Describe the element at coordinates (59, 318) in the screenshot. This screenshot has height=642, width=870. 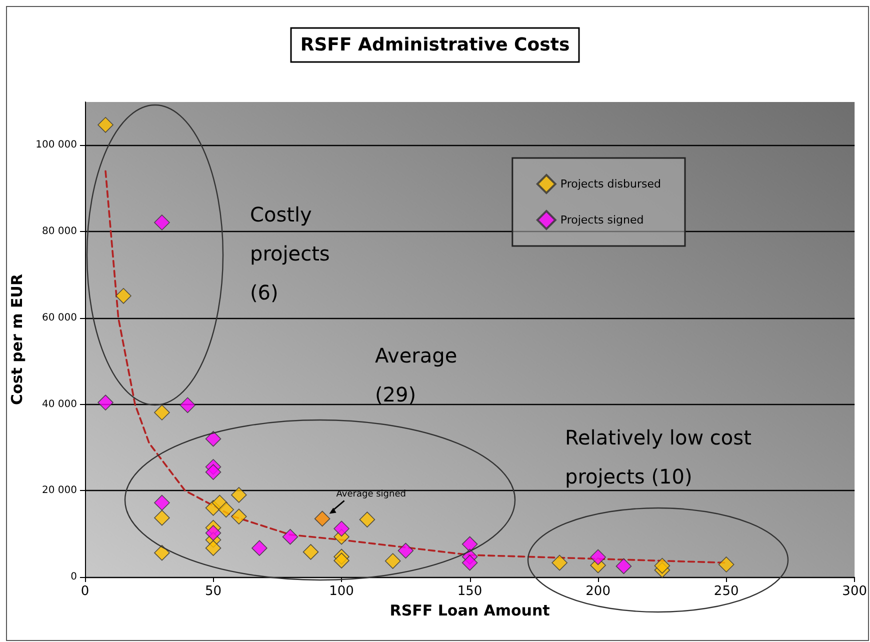
I see `y-tick-label: 60 000` at that location.